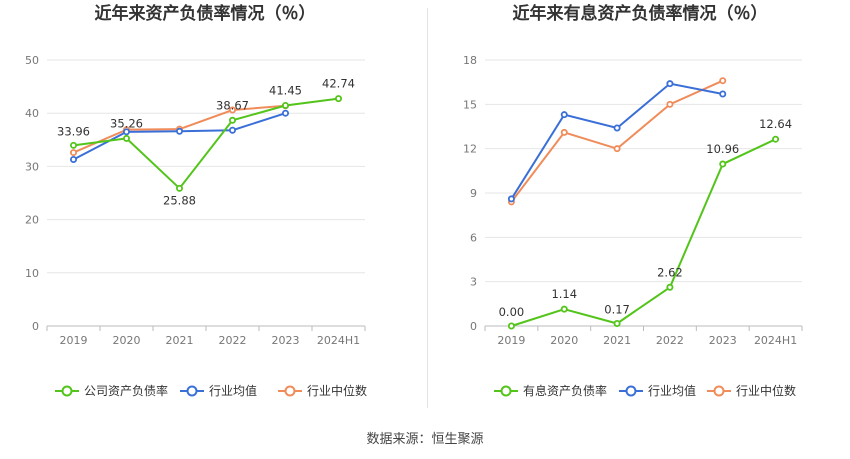 This screenshot has height=459, width=850. Describe the element at coordinates (473, 237) in the screenshot. I see `y-tick-label: 6` at that location.